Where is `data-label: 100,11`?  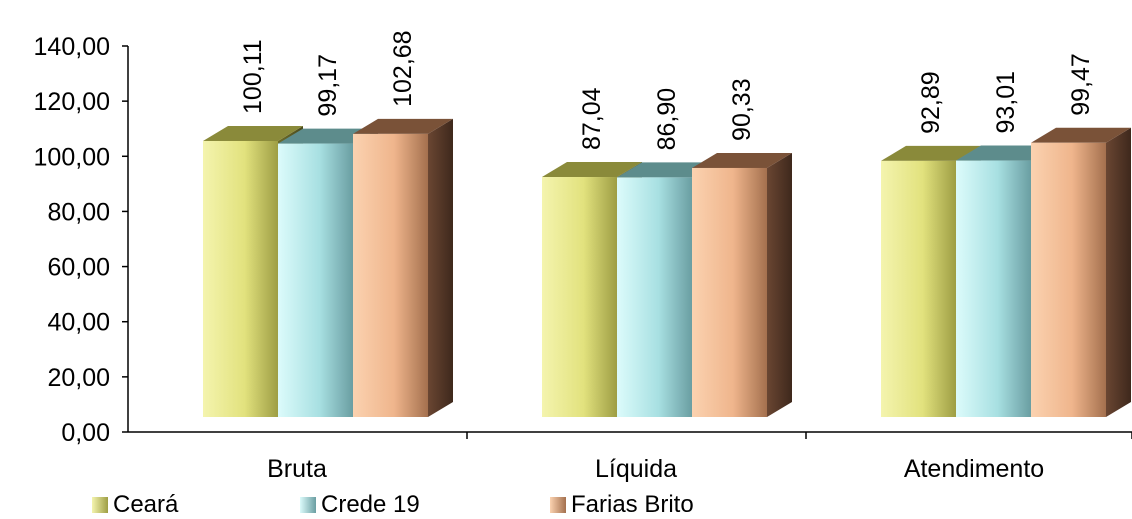 data-label: 100,11 is located at coordinates (253, 76).